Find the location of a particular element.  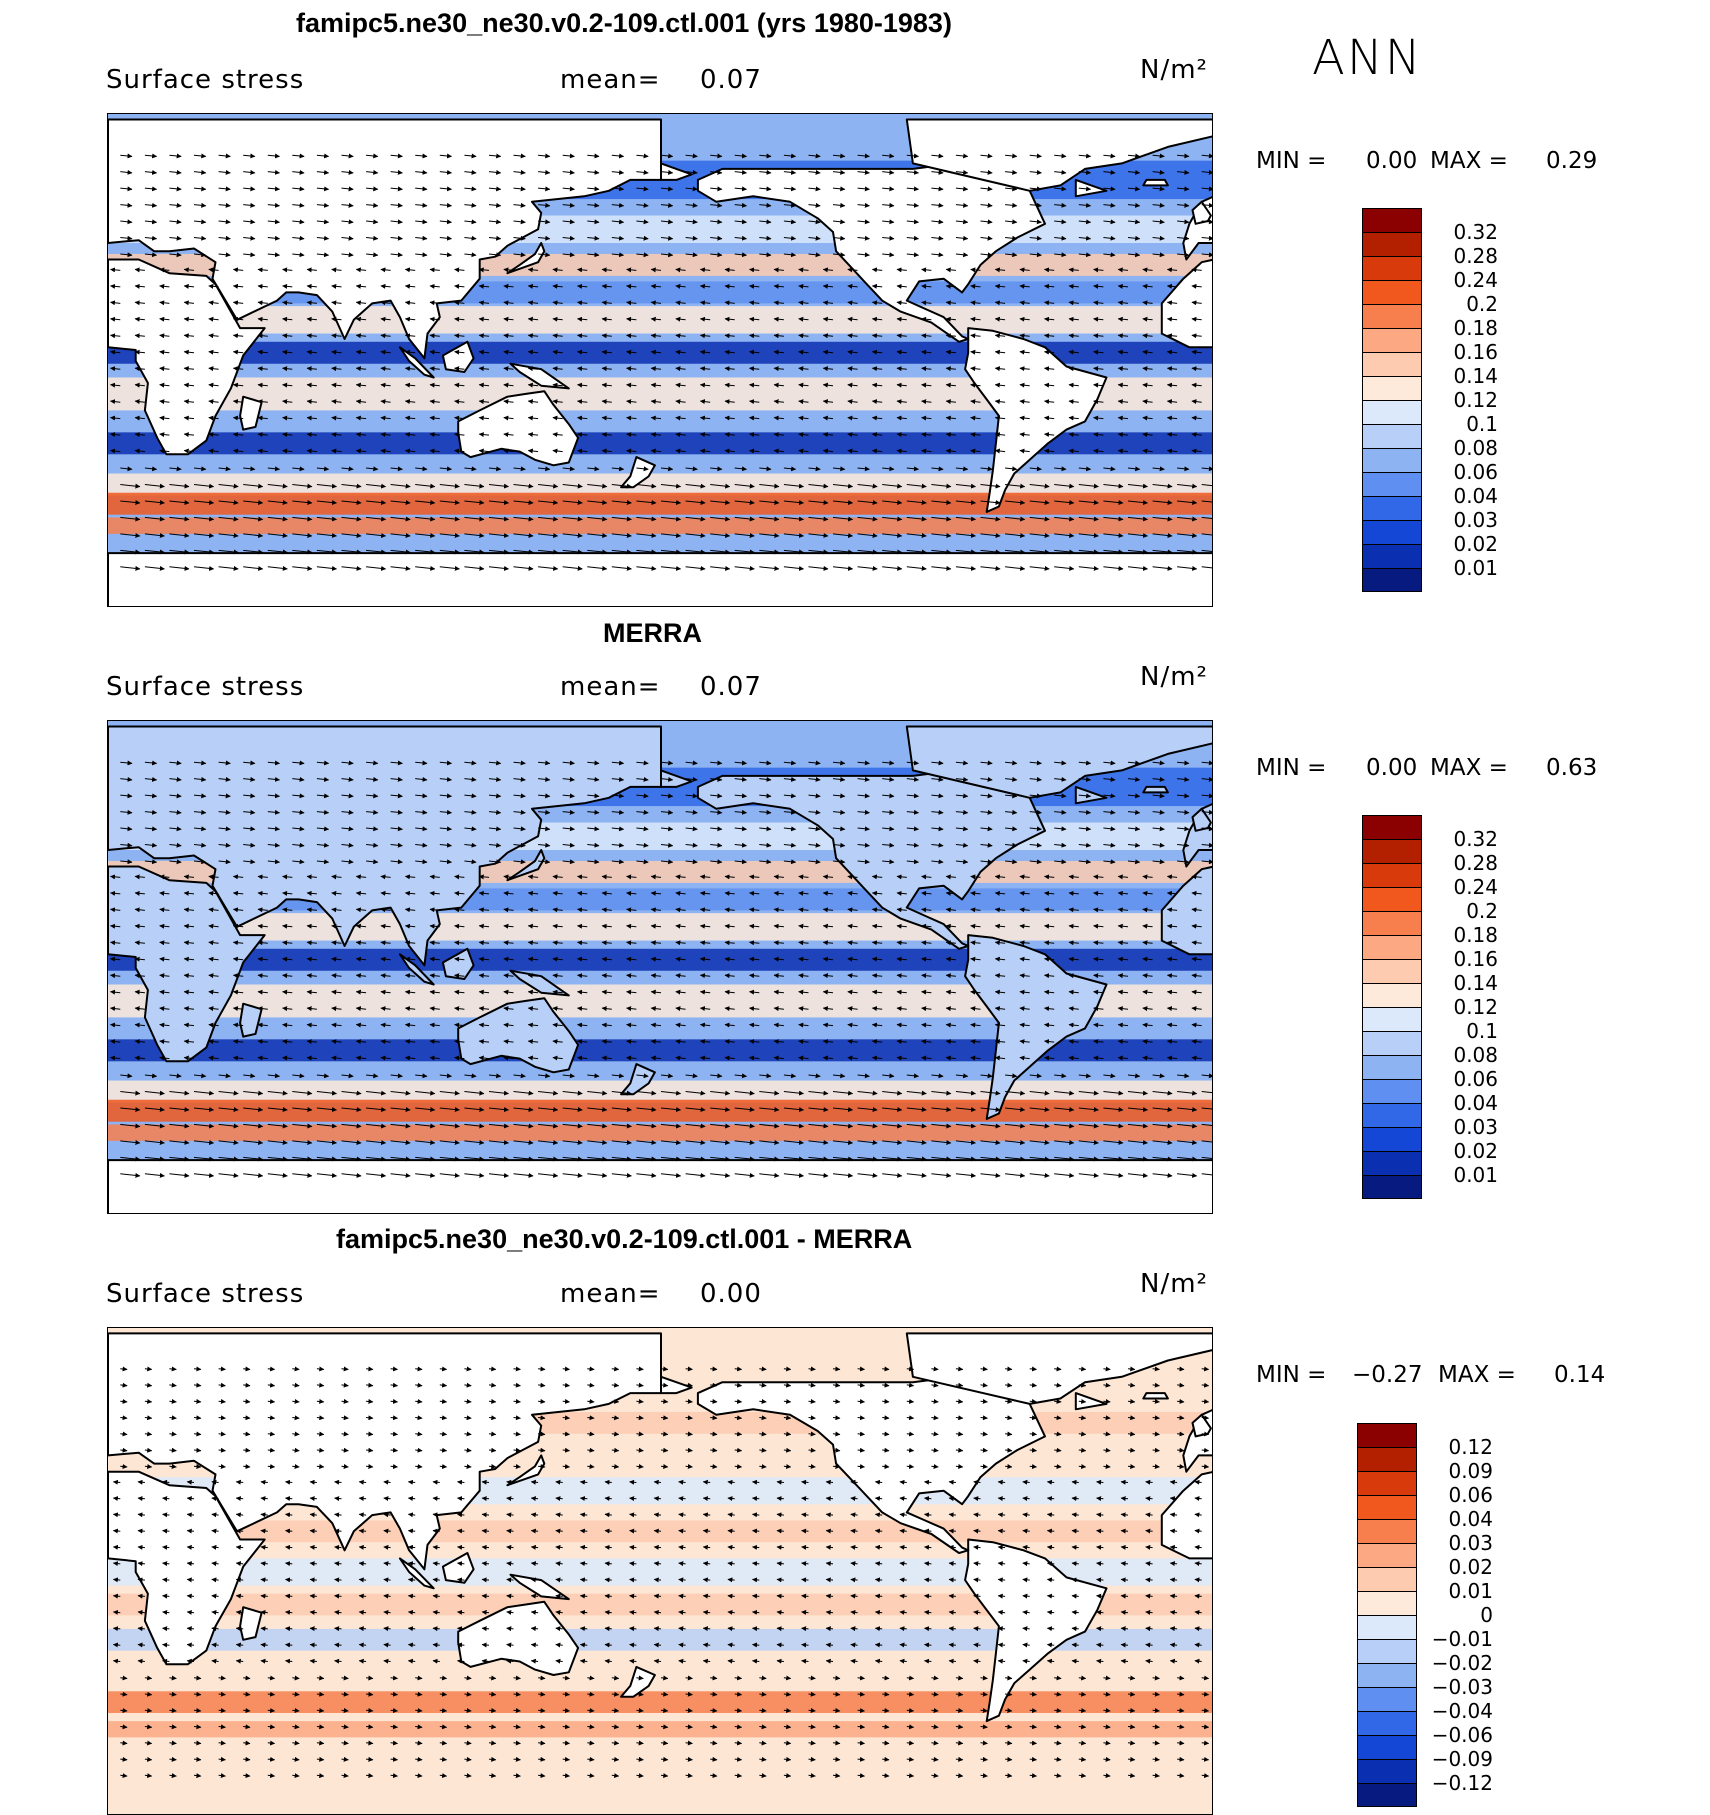

colorbar-tick-label: −0.12 is located at coordinates (1462, 1783).